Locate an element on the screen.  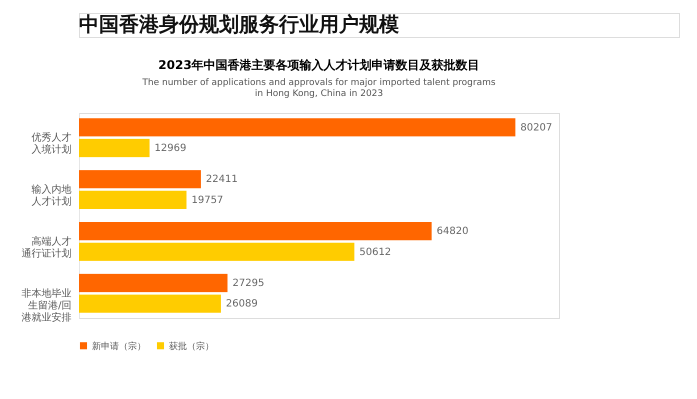
y-tick-label: 优秀人才入境计划 is located at coordinates (52, 144).